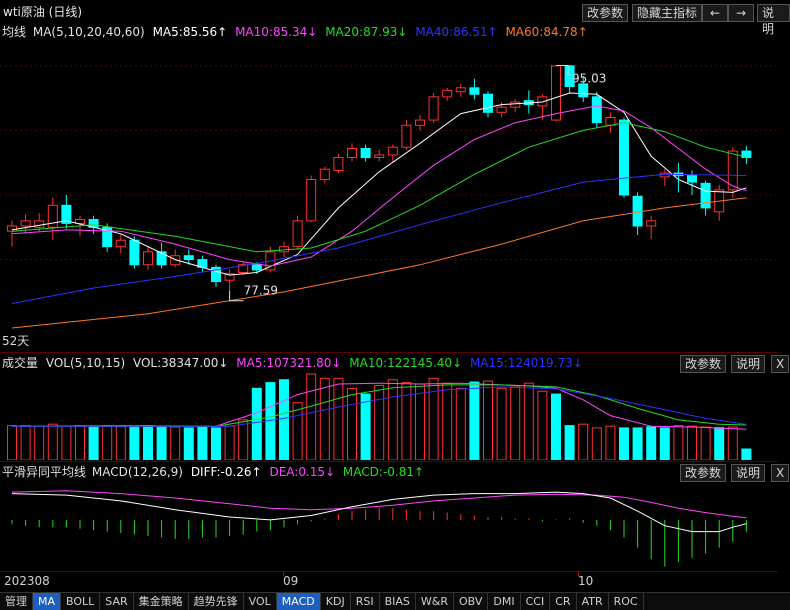  I want to click on macd-chart, so click(389, 525).